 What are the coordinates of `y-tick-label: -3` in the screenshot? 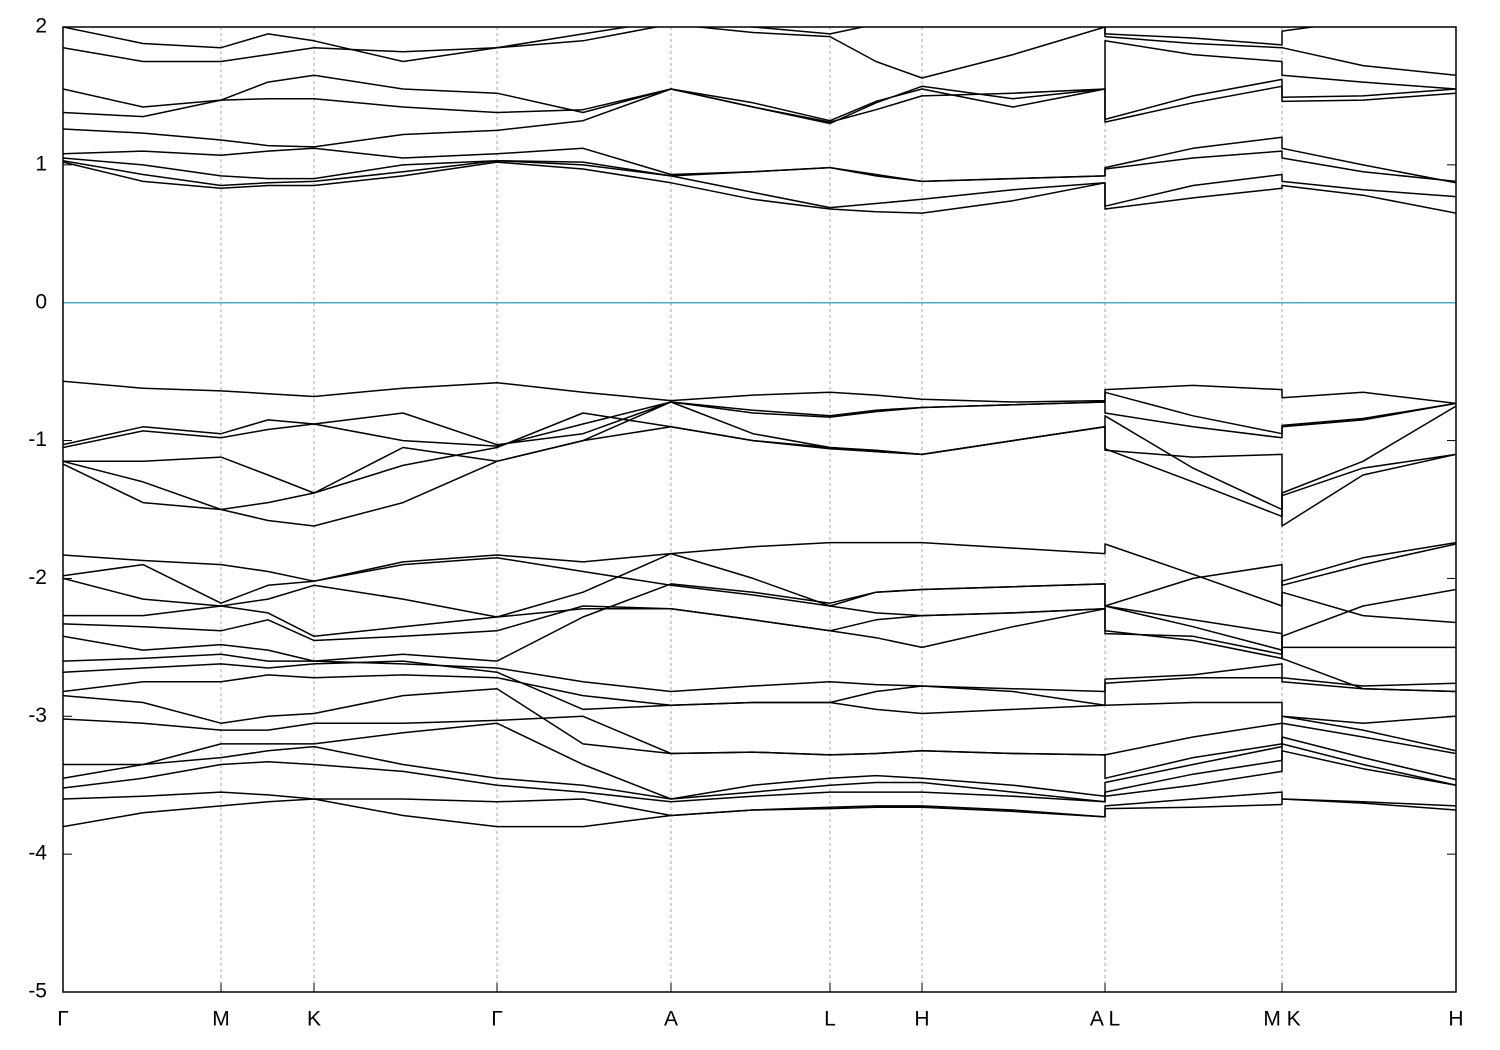 It's located at (37, 715).